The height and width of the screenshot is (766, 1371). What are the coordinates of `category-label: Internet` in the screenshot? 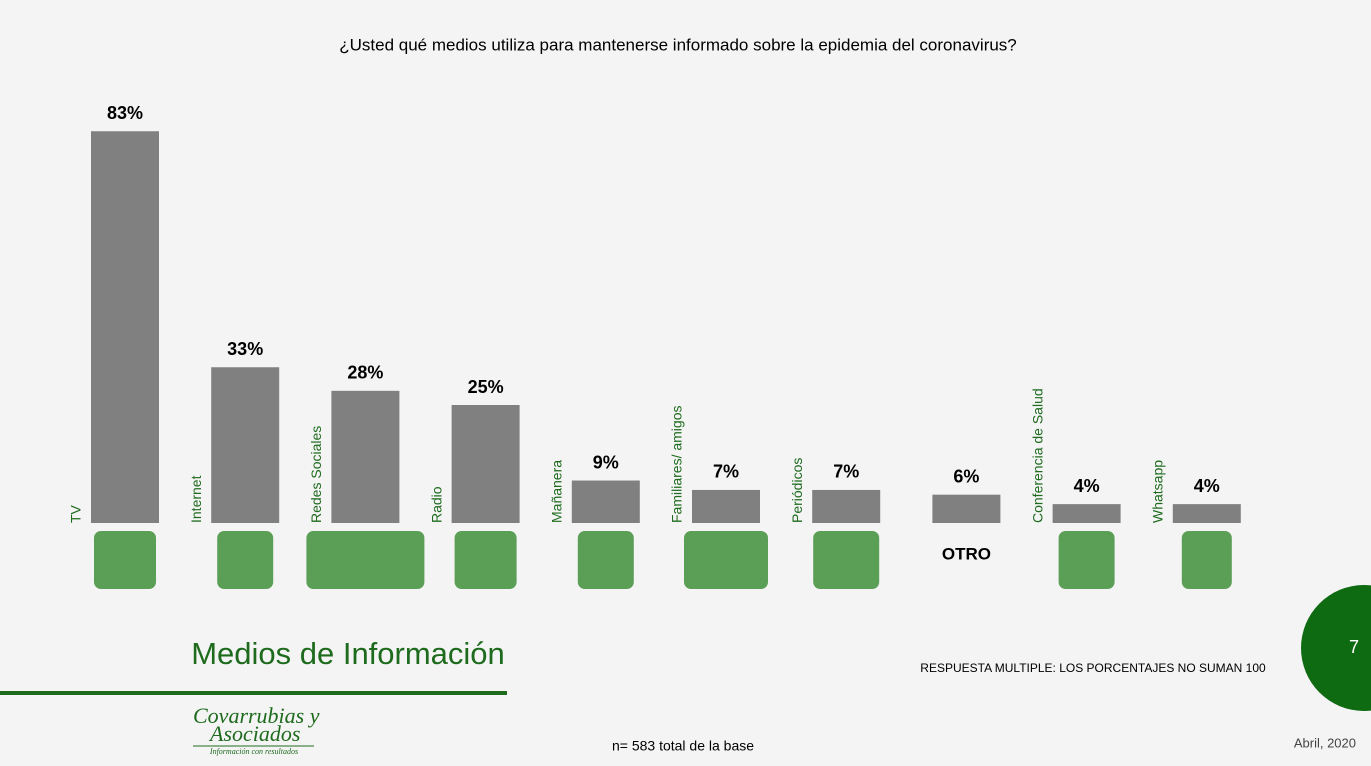 It's located at (196, 499).